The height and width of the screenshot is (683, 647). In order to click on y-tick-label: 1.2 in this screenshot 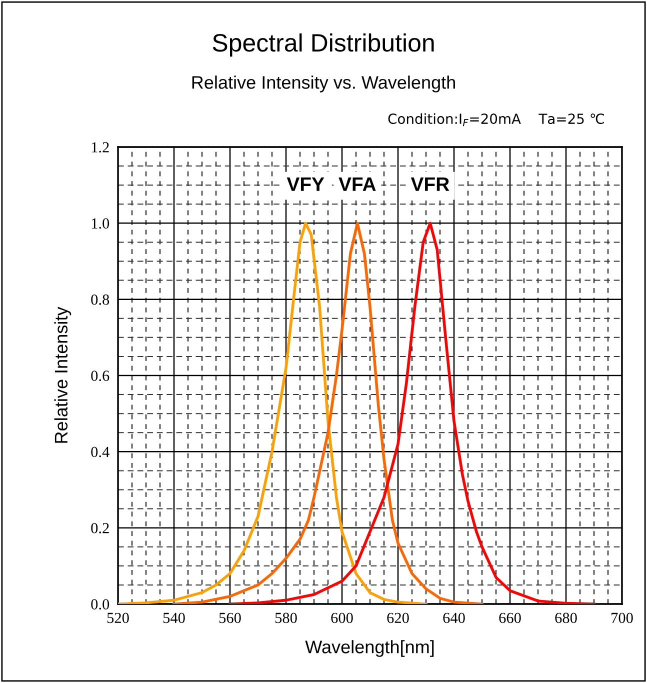, I will do `click(100, 147)`.